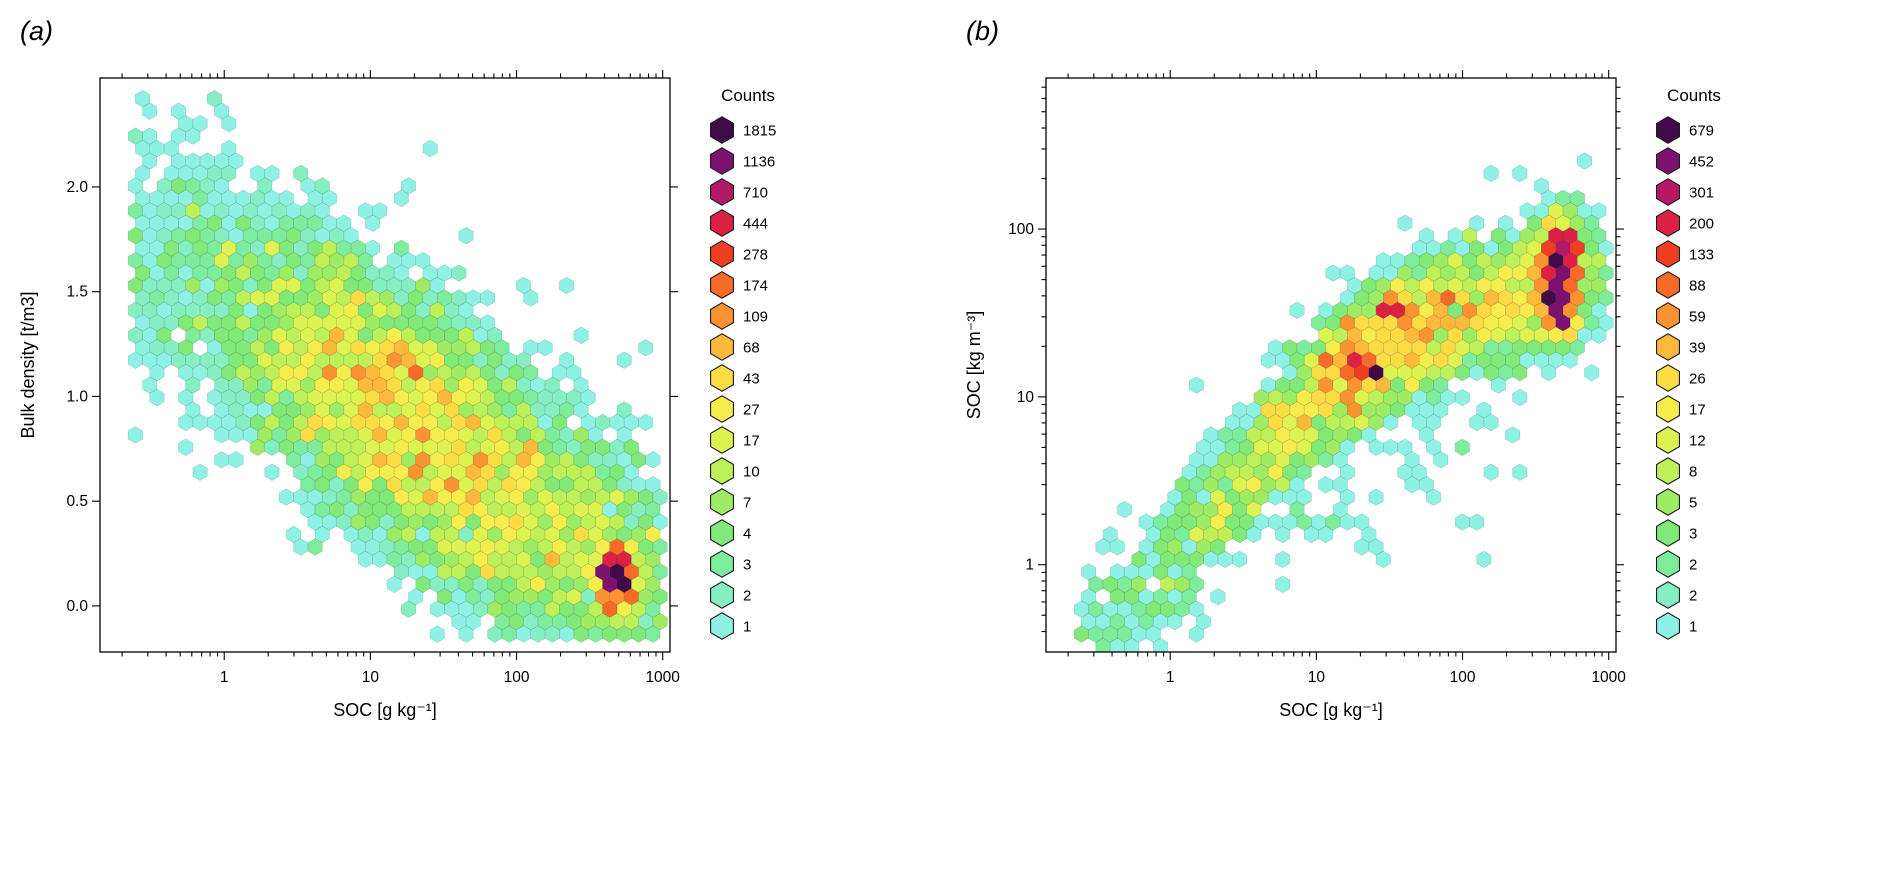 The width and height of the screenshot is (1892, 886). What do you see at coordinates (77, 606) in the screenshot?
I see `tick-label: 0.0` at bounding box center [77, 606].